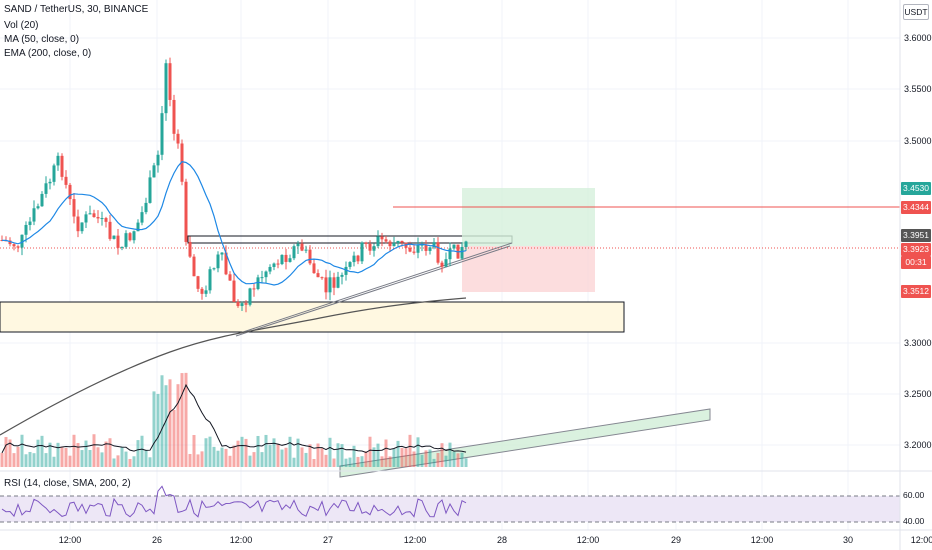 This screenshot has height=550, width=932. Describe the element at coordinates (48, 53) in the screenshot. I see `indicator-ema: EMA (200, close, 0)` at that location.